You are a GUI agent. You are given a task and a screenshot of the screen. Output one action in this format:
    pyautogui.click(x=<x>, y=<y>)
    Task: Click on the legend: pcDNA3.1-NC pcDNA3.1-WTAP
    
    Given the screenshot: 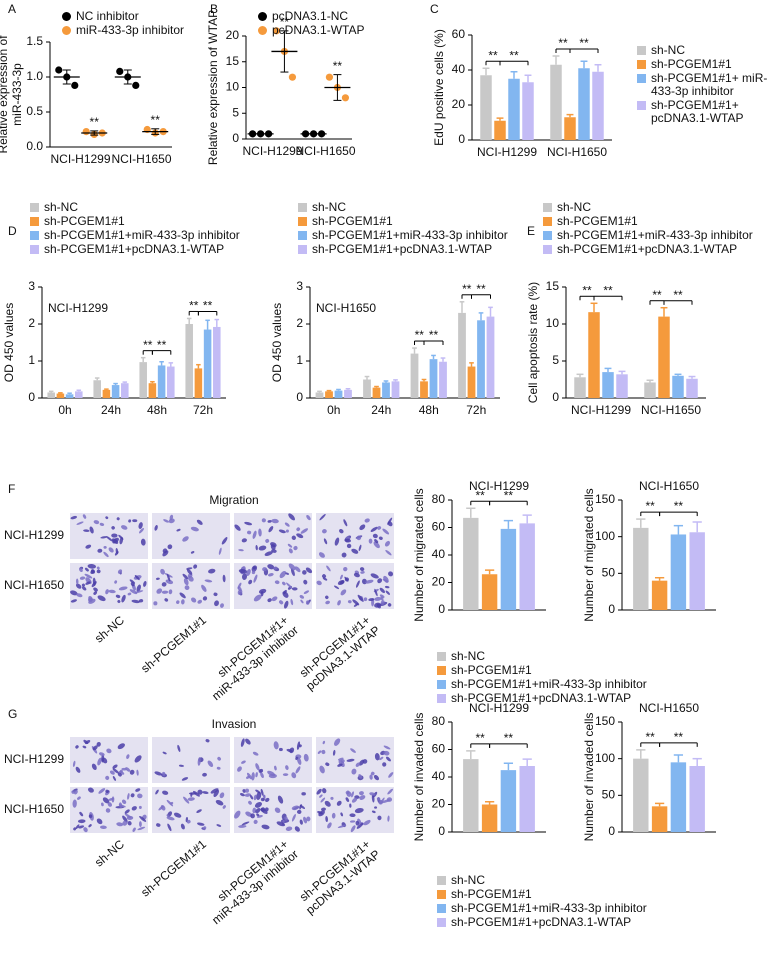 What is the action you would take?
    pyautogui.click(x=311, y=24)
    